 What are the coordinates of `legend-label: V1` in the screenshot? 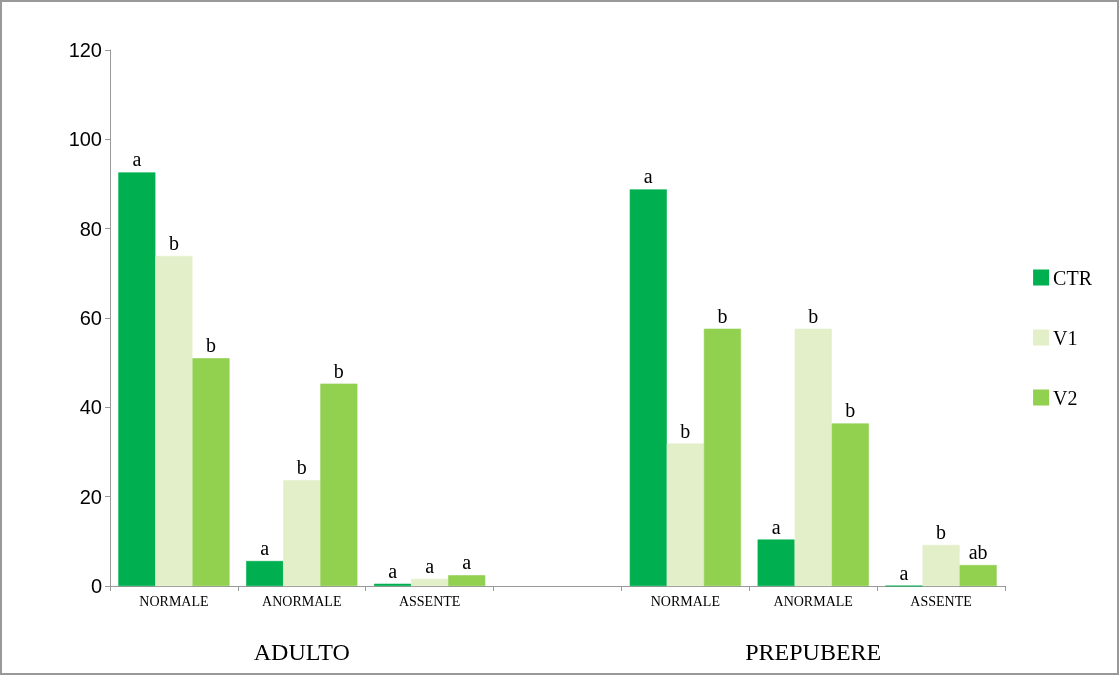 It's located at (1065, 337).